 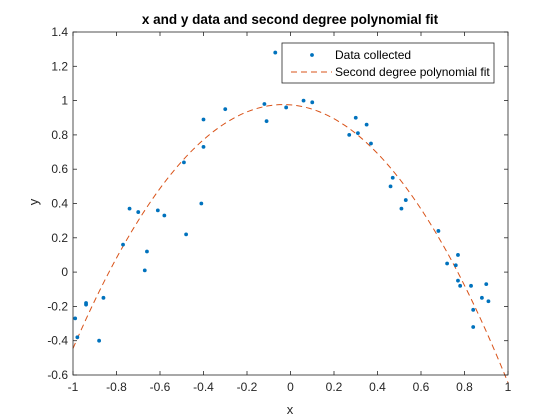 What do you see at coordinates (59, 32) in the screenshot?
I see `y-tick-label: 1.4` at bounding box center [59, 32].